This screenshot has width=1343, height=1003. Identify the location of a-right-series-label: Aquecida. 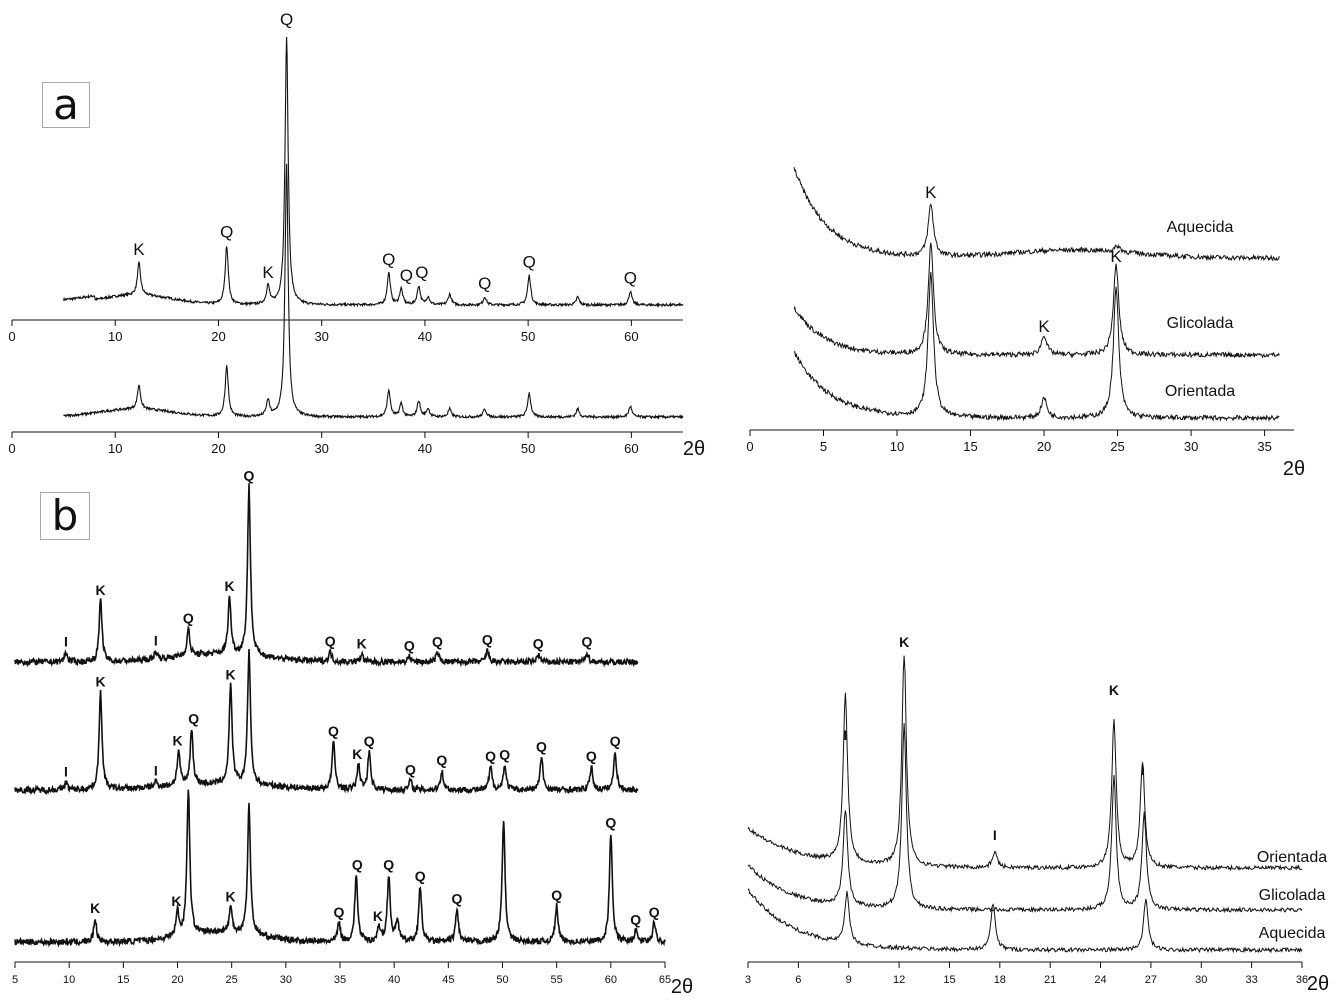
(1200, 227).